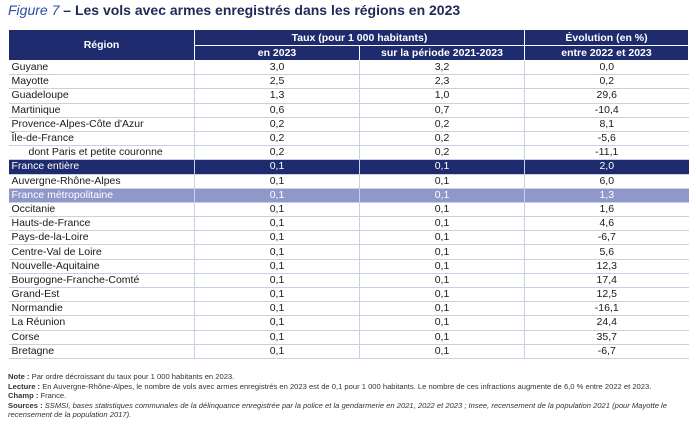 The image size is (696, 443). What do you see at coordinates (348, 337) in the screenshot?
I see `table-row: Corse 0,1 0,1 35,7` at bounding box center [348, 337].